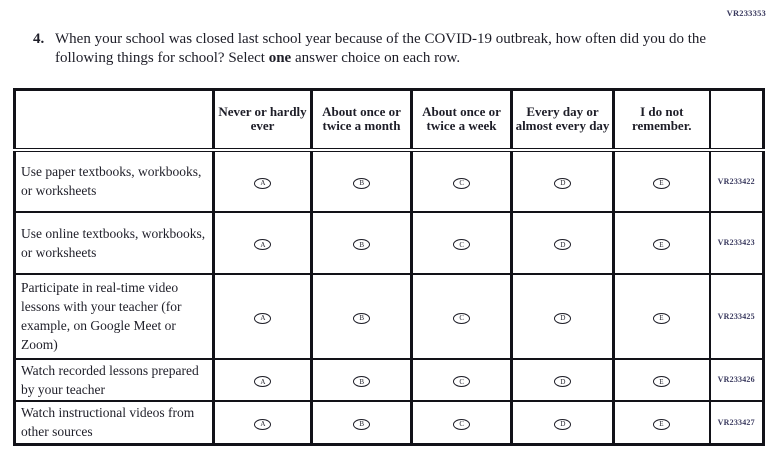 Image resolution: width=775 pixels, height=457 pixels. I want to click on row-code: VR233425, so click(737, 316).